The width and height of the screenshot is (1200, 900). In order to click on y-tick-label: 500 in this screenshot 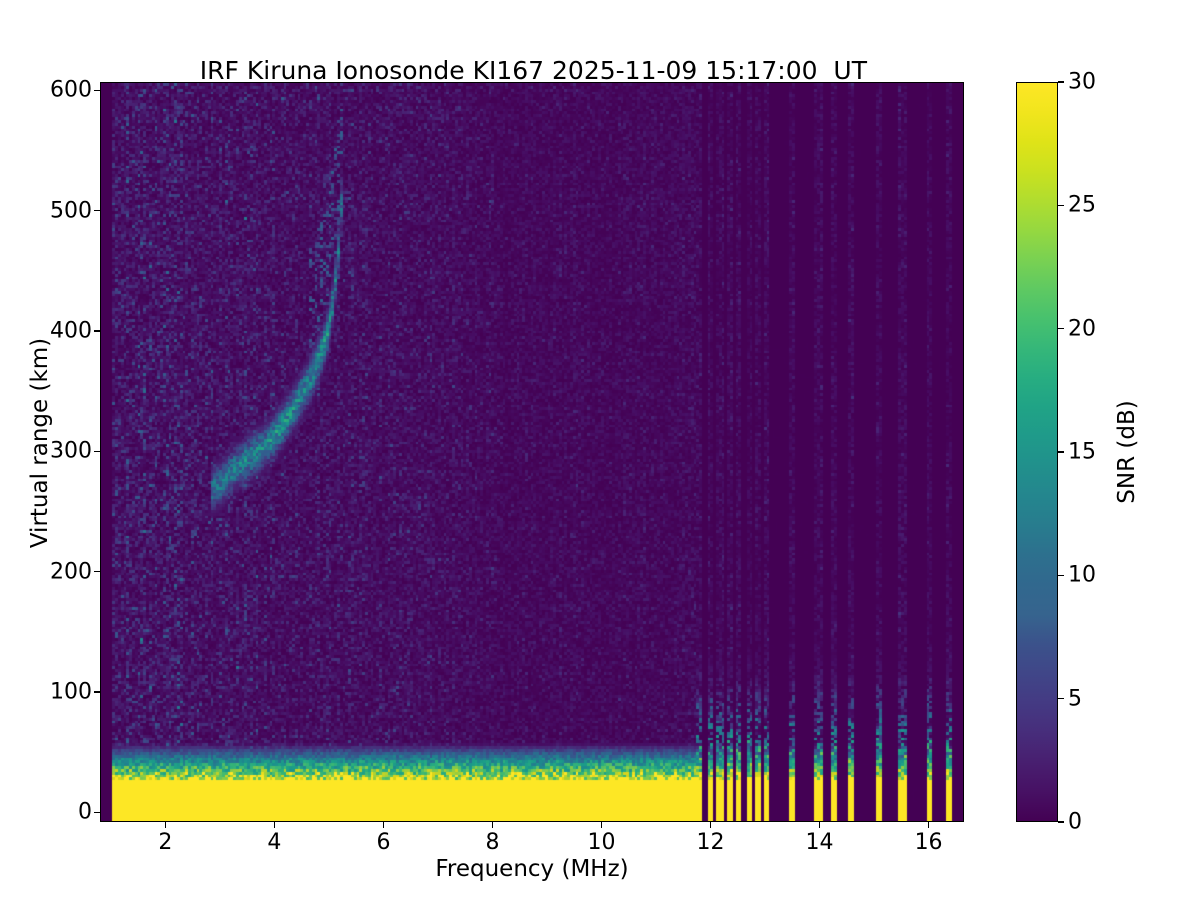, I will do `click(71, 211)`.